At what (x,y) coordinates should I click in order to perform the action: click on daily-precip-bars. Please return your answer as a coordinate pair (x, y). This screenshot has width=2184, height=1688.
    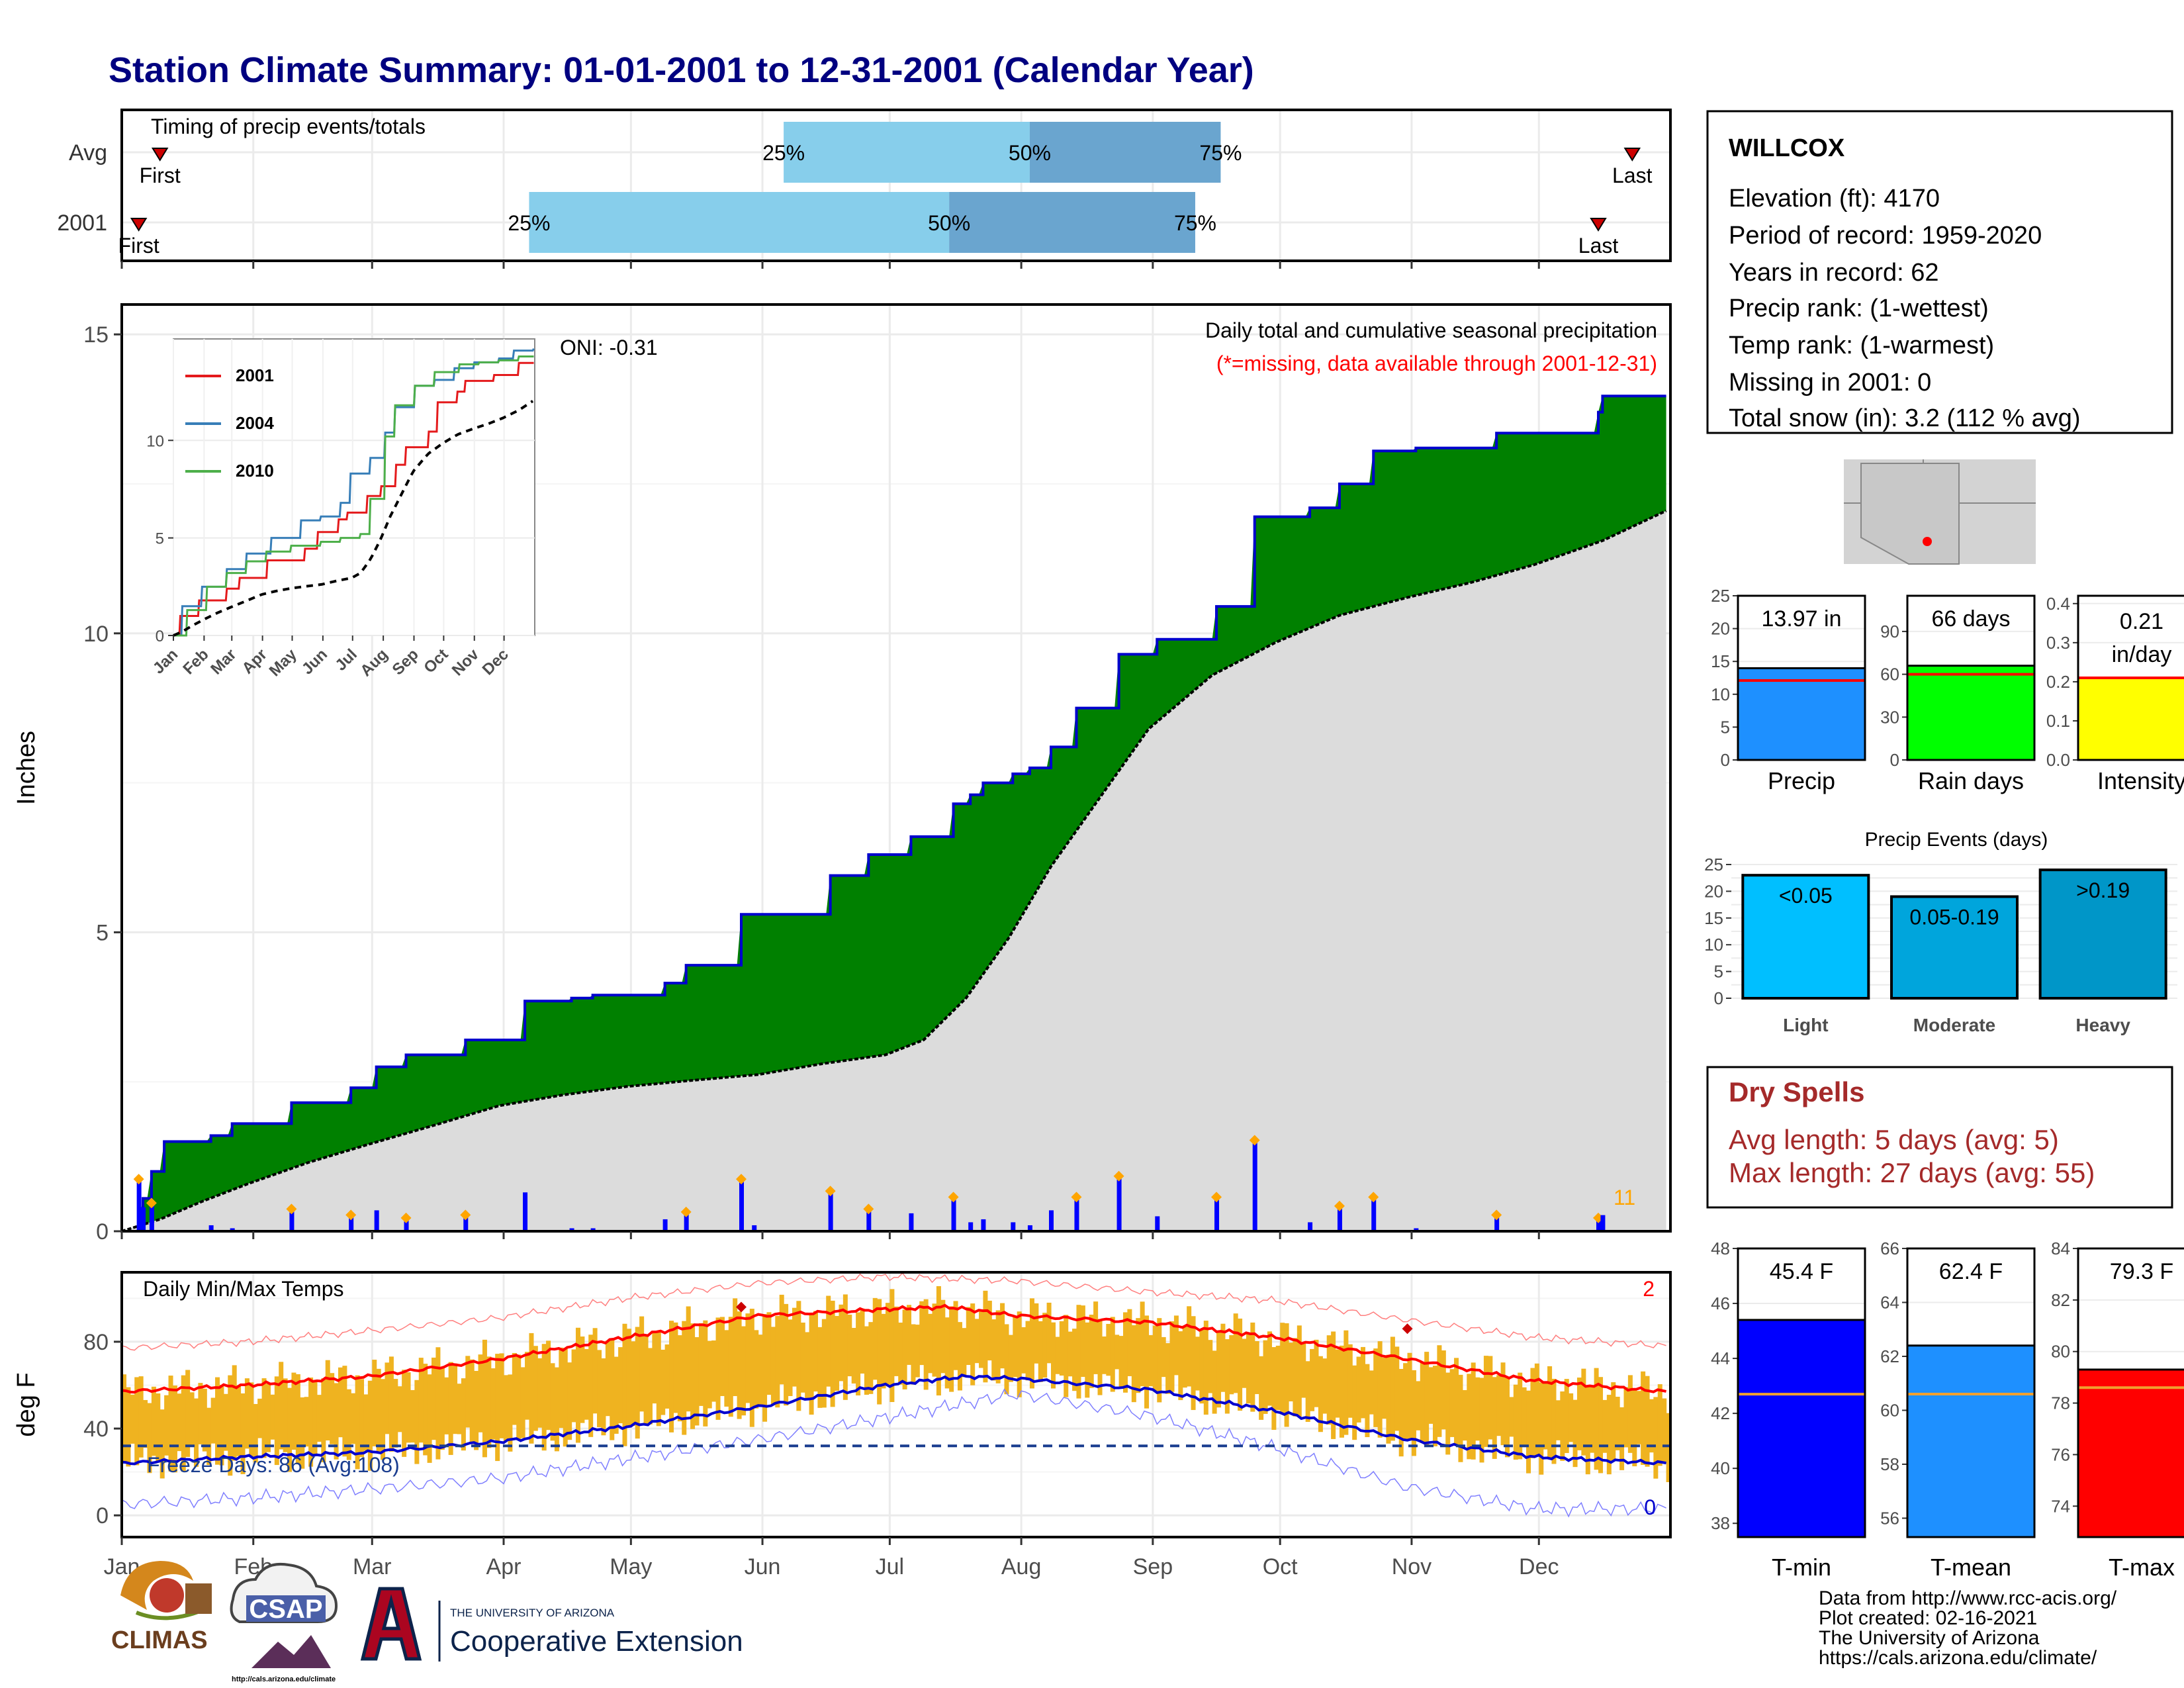
    Looking at the image, I should click on (869, 1183).